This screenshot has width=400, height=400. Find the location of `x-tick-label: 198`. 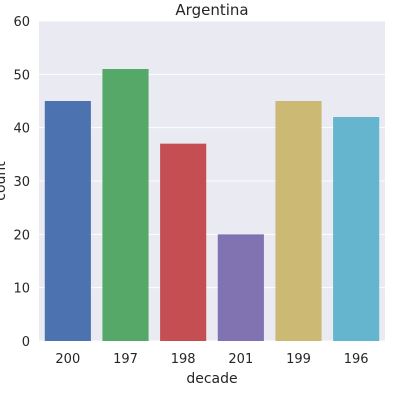

x-tick-label: 198 is located at coordinates (183, 359).